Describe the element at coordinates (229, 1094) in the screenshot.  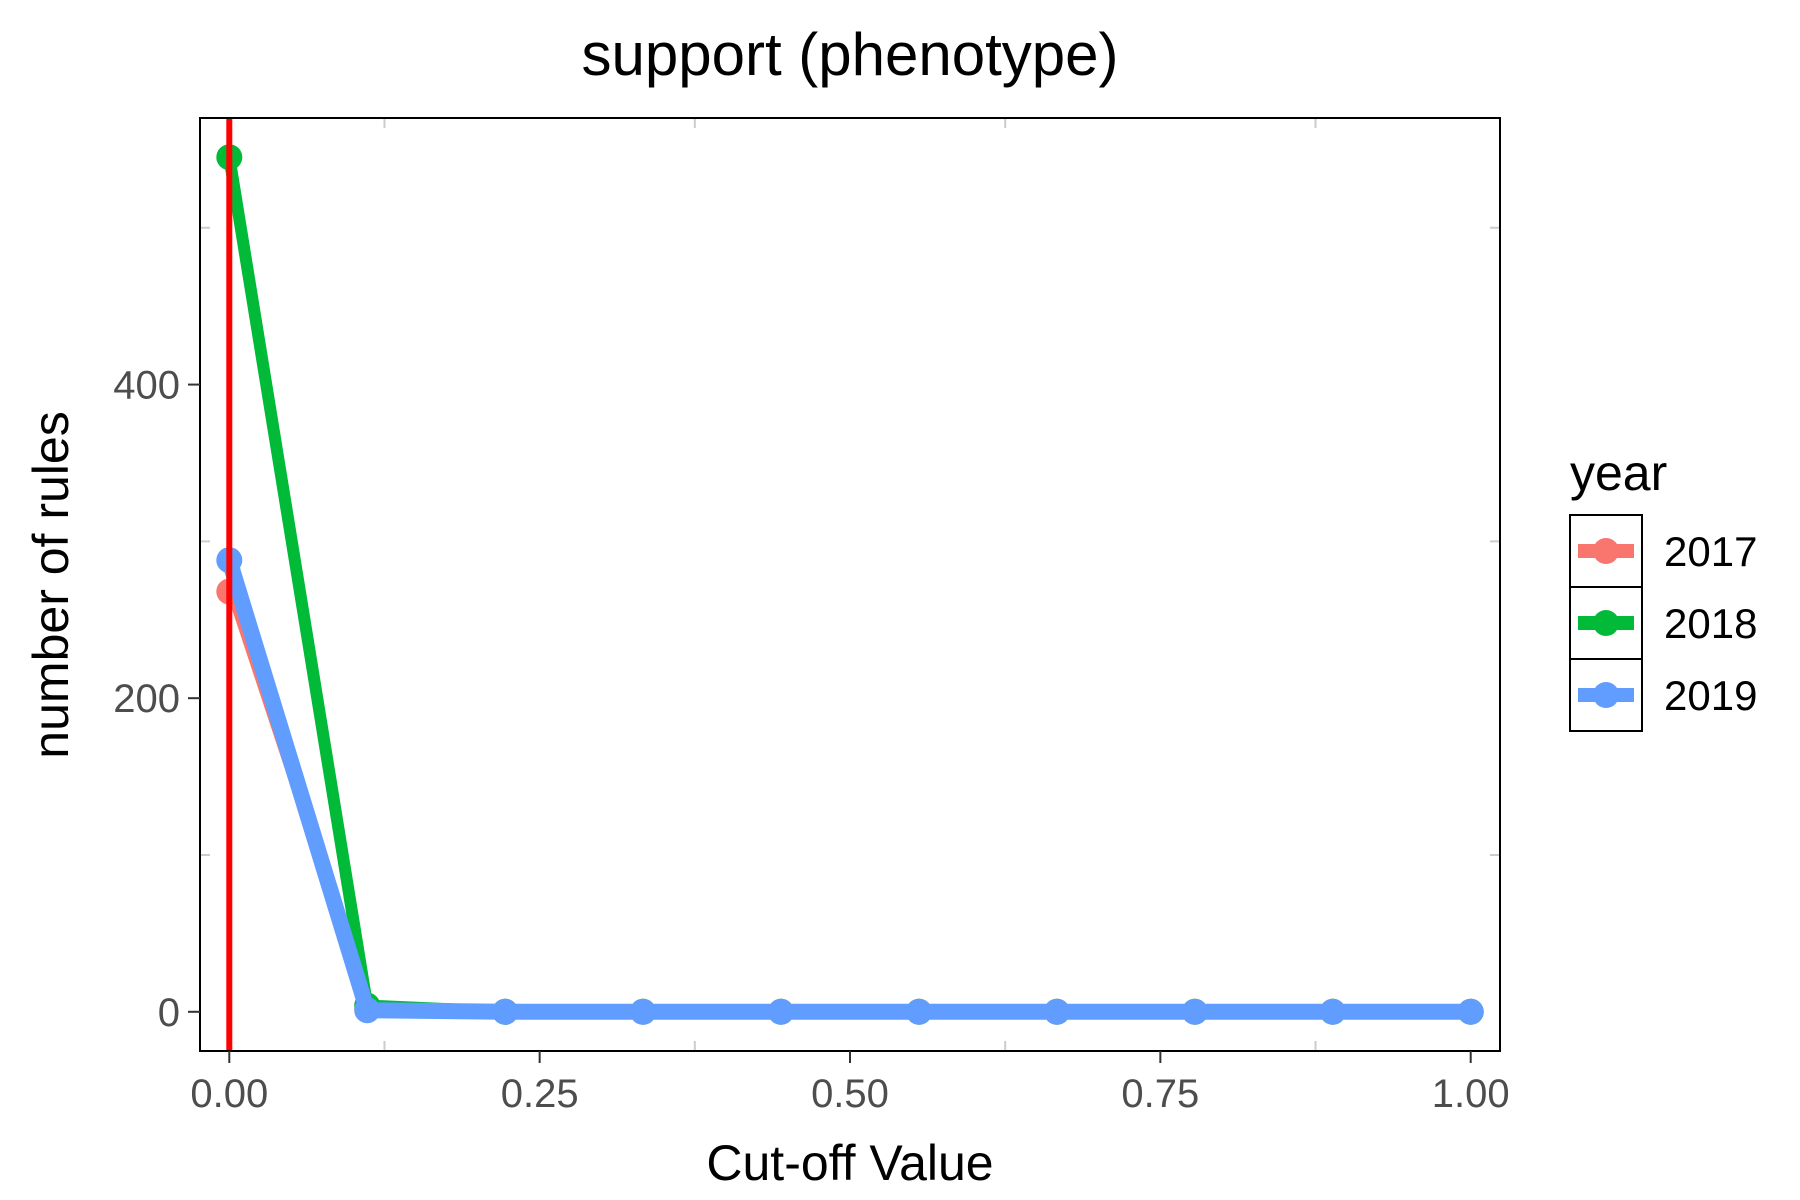
I see `x-tick-label-0: 0.00` at that location.